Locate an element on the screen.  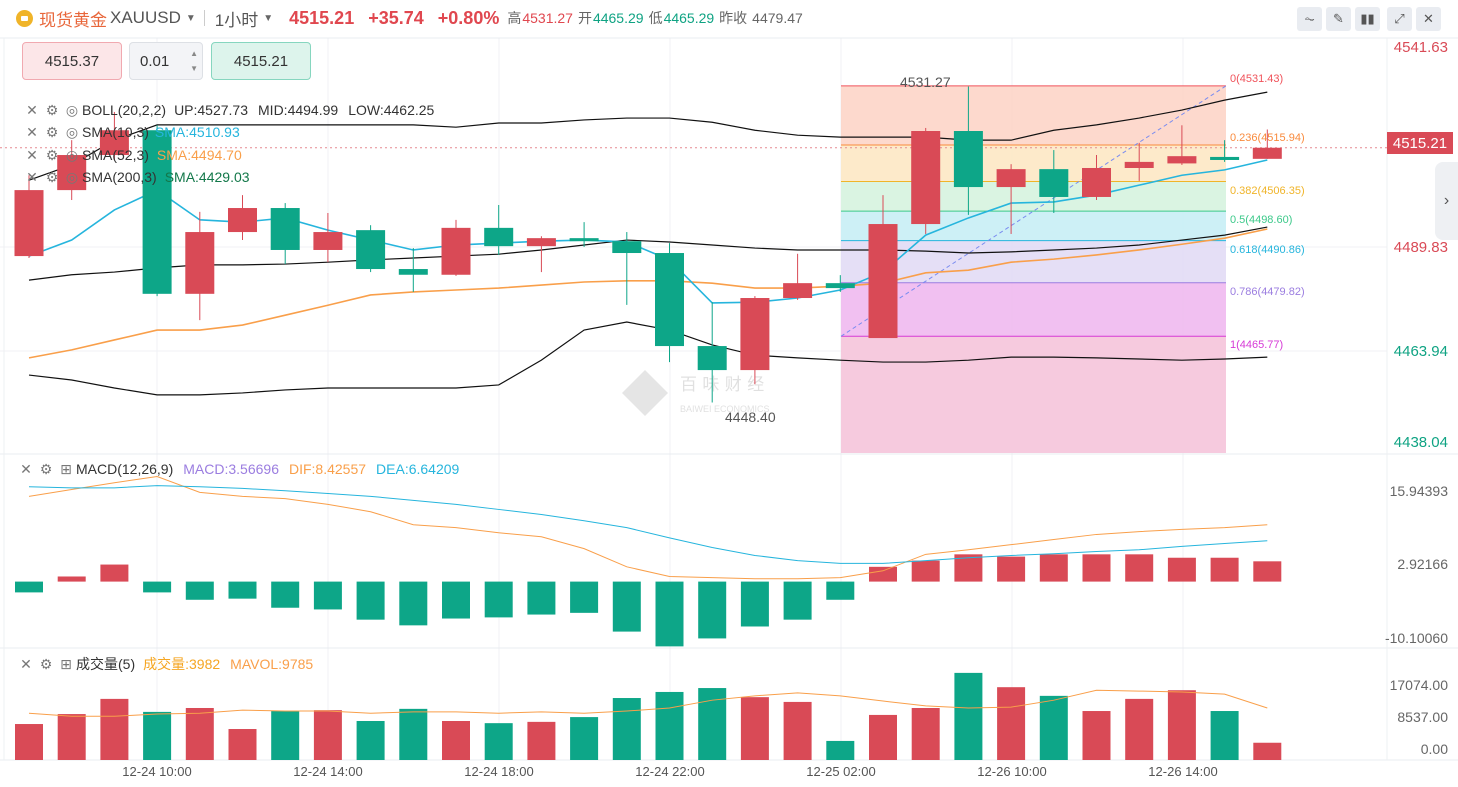
buy-price-button: 4515.21 is located at coordinates (261, 61).